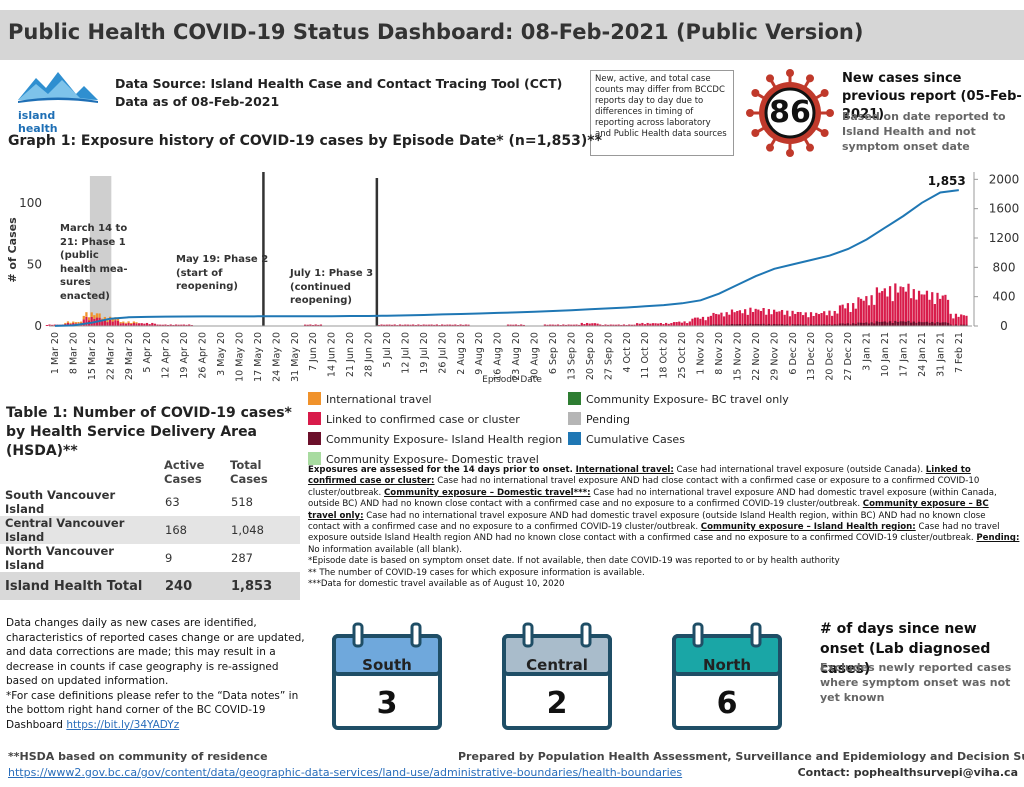  What do you see at coordinates (147, 352) in the screenshot?
I see `x-tick-label: 5 Apr 20` at bounding box center [147, 352].